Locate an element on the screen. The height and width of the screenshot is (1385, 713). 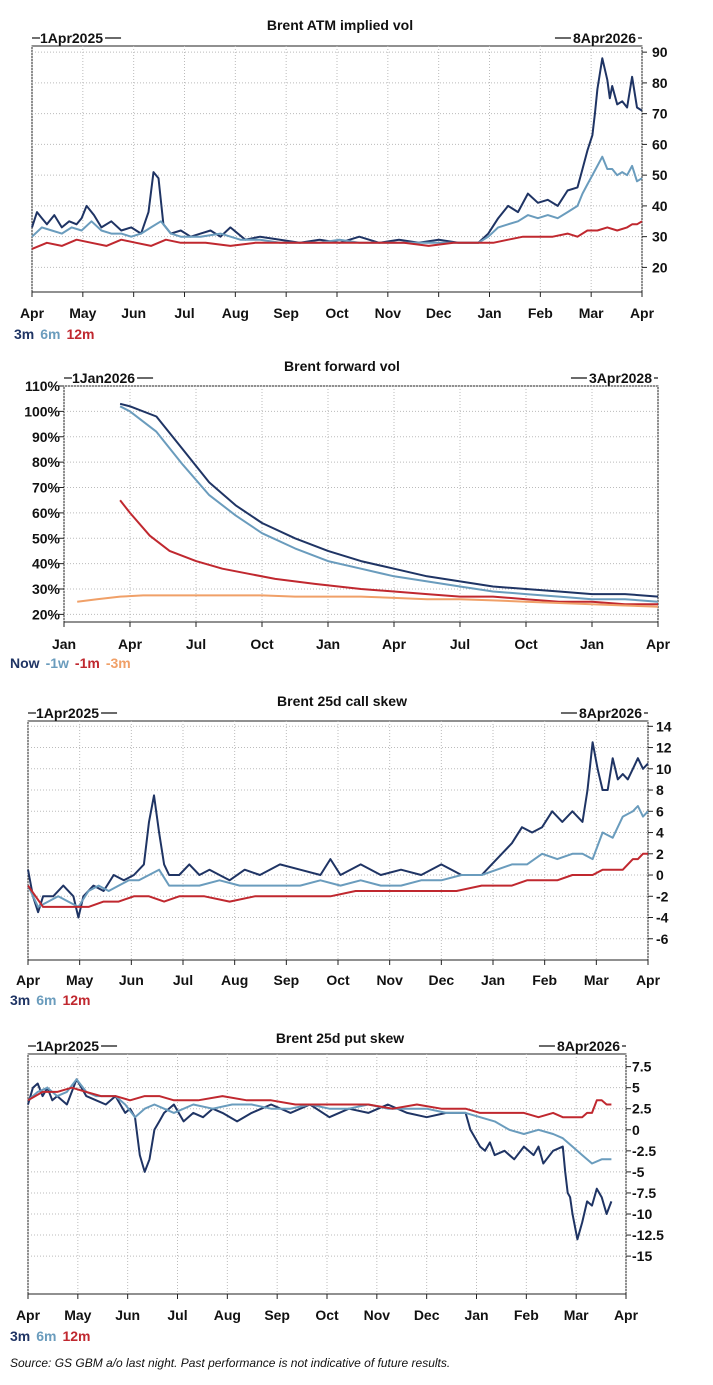
y-tick-label: 20% is located at coordinates (46, 614).